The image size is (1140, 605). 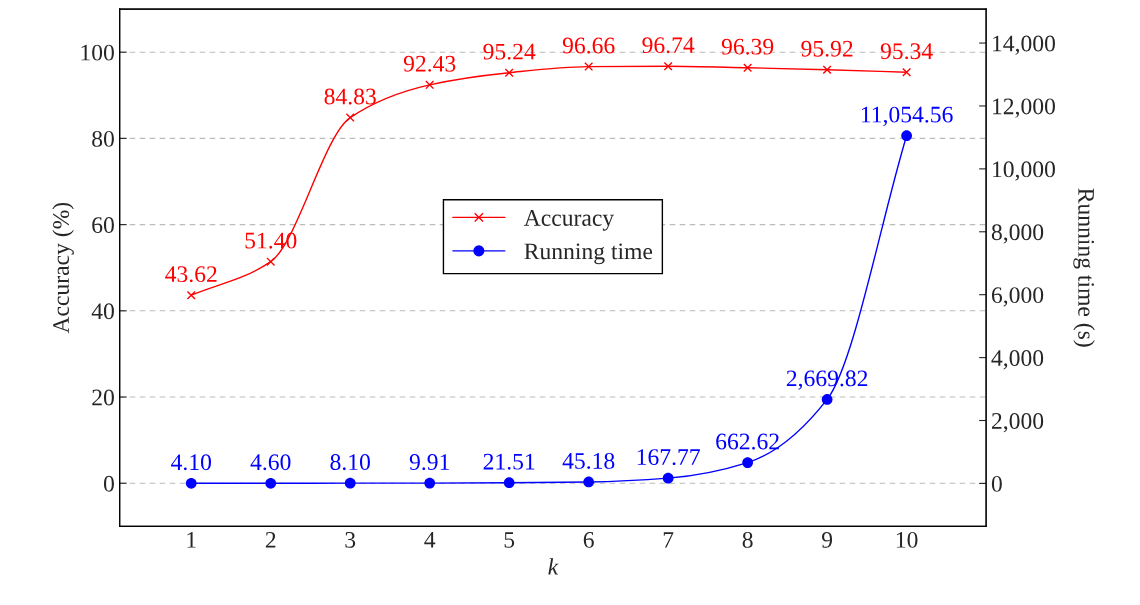 What do you see at coordinates (270, 539) in the screenshot?
I see `x-tick-label: 2` at bounding box center [270, 539].